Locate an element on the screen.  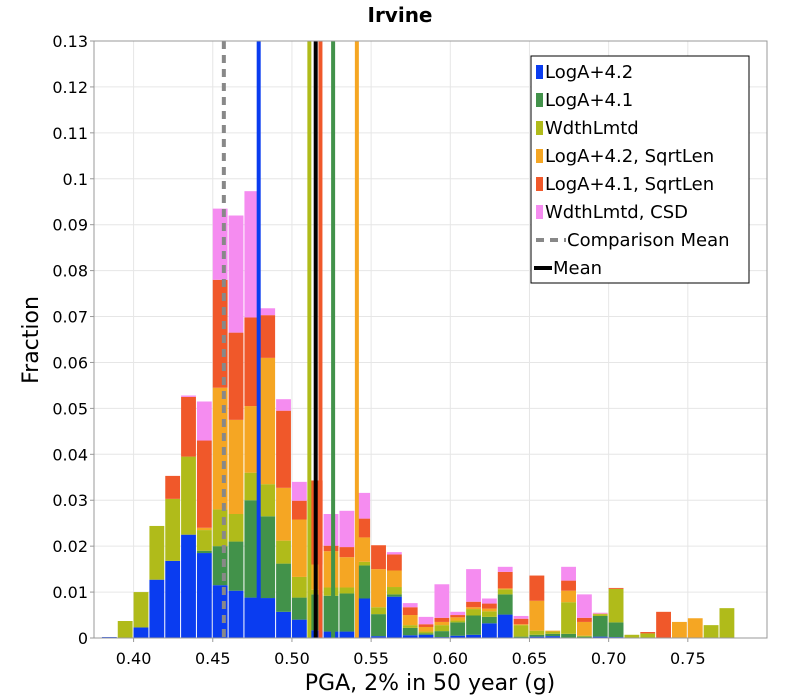
y-axis-label: Fraction is located at coordinates (31, 340).